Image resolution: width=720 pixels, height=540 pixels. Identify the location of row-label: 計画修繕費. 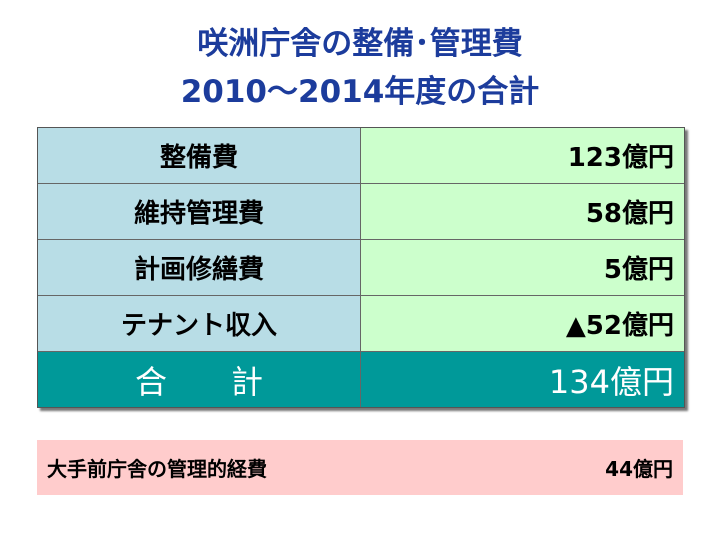
(199, 267).